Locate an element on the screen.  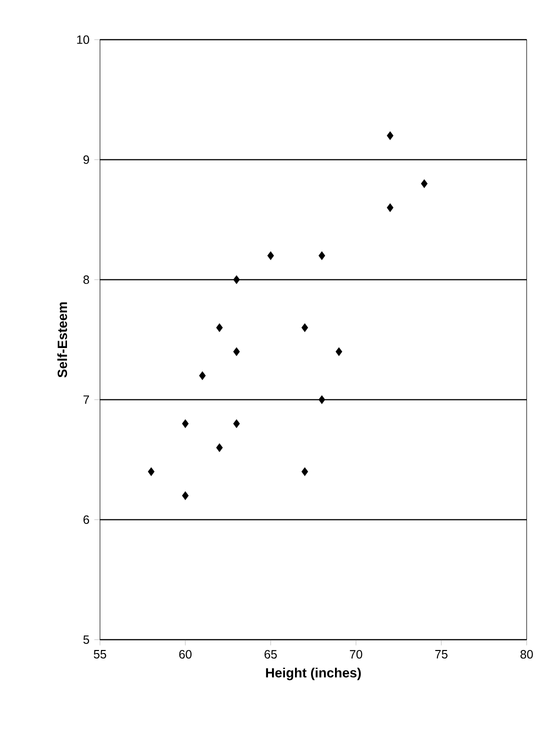
x-tick-label: 60 is located at coordinates (185, 654).